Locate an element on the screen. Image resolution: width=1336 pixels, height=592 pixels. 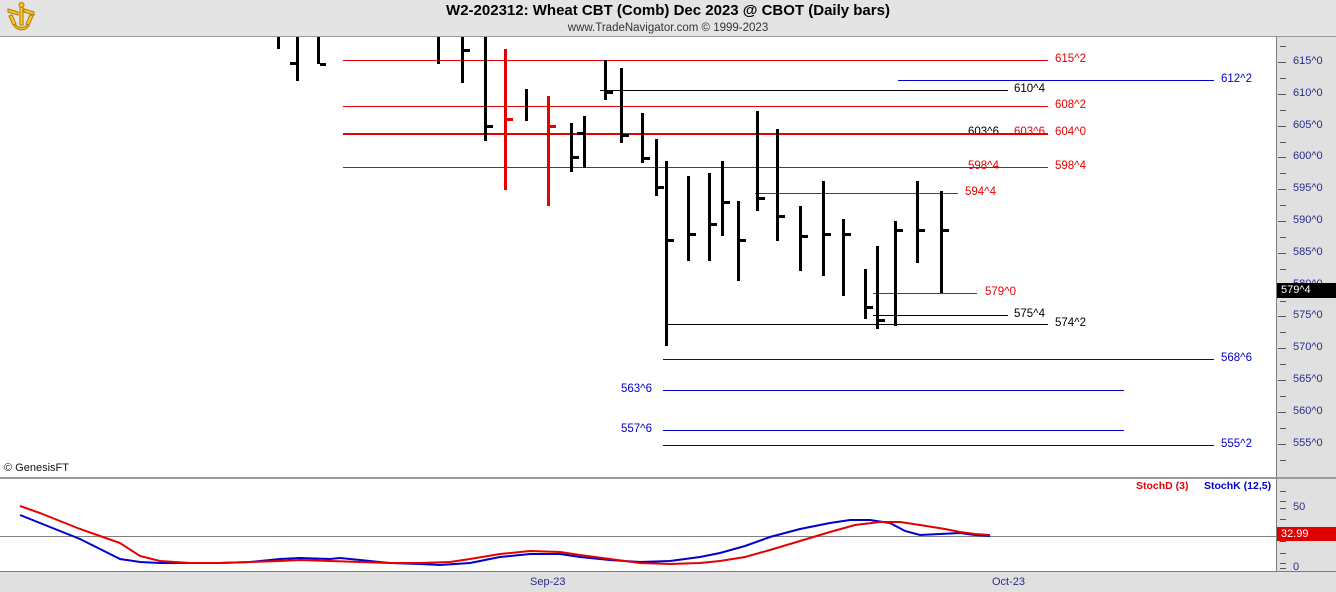
indicator-midline is located at coordinates (638, 536).